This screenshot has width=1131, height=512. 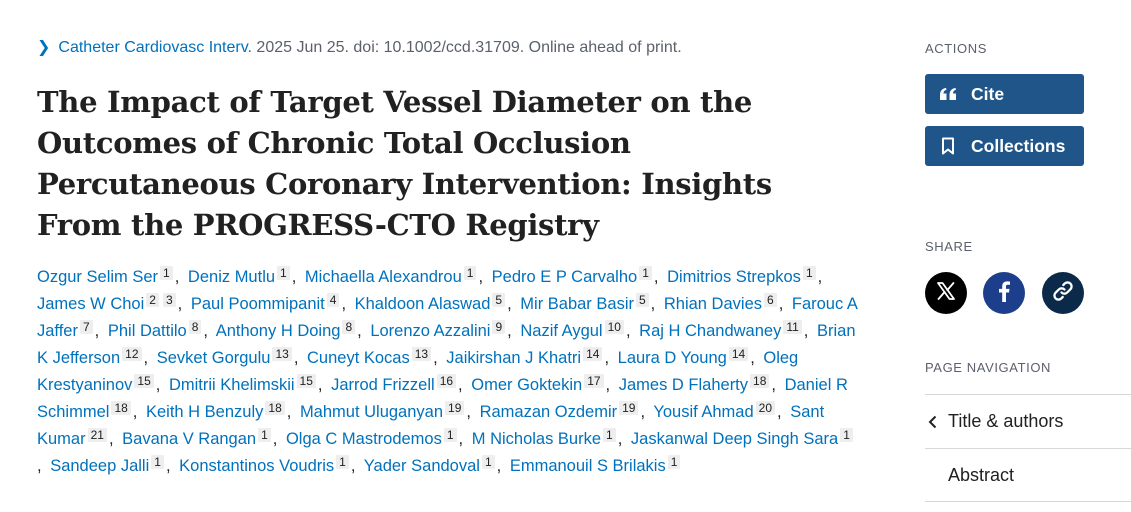 I want to click on bookmark-icon, so click(x=948, y=146).